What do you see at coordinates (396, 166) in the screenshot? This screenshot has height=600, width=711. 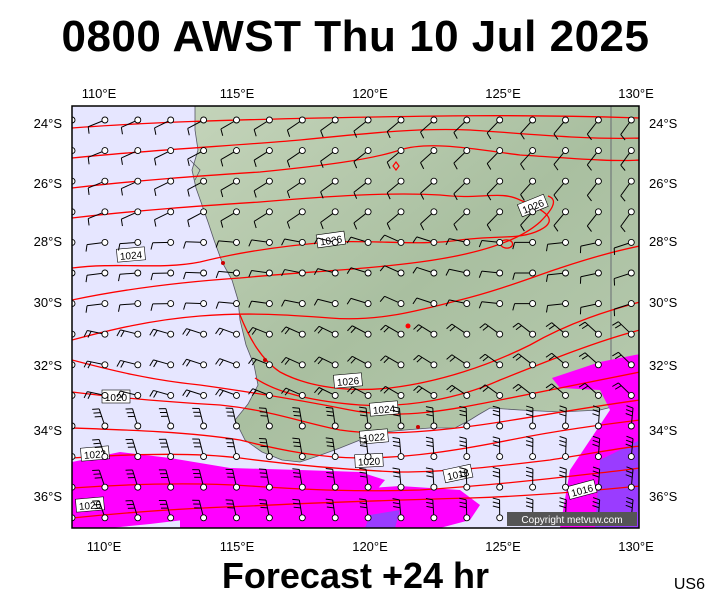 I see `high-pressure-marker` at bounding box center [396, 166].